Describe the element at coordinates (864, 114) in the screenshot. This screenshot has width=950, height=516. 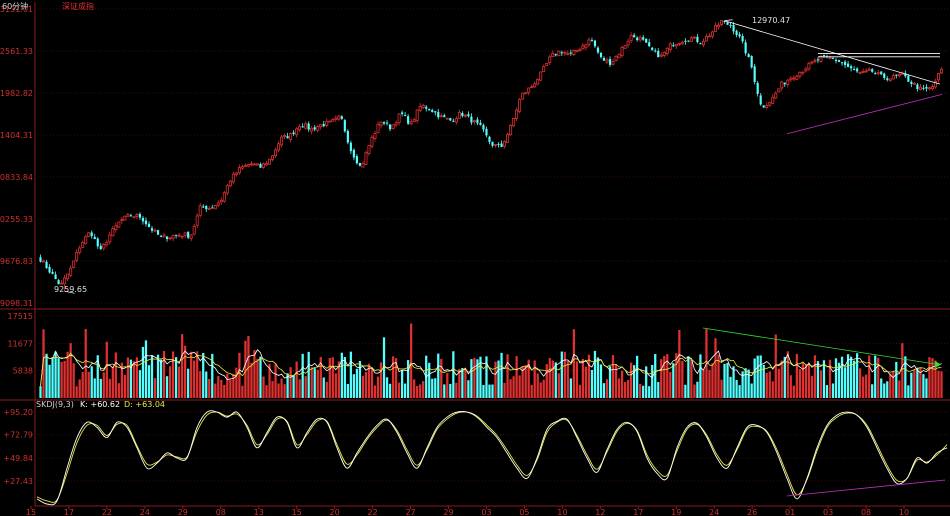
I see `trendline-lower` at that location.